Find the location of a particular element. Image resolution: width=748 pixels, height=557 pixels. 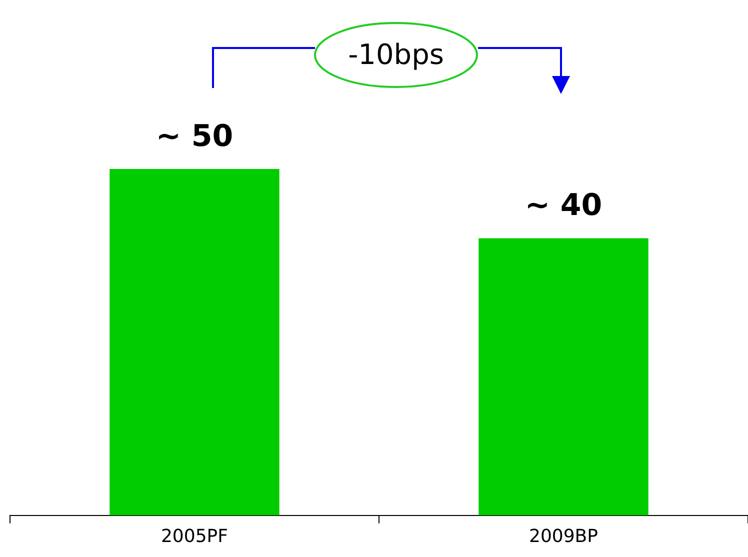

x-tick-label: 2005PF is located at coordinates (194, 536).